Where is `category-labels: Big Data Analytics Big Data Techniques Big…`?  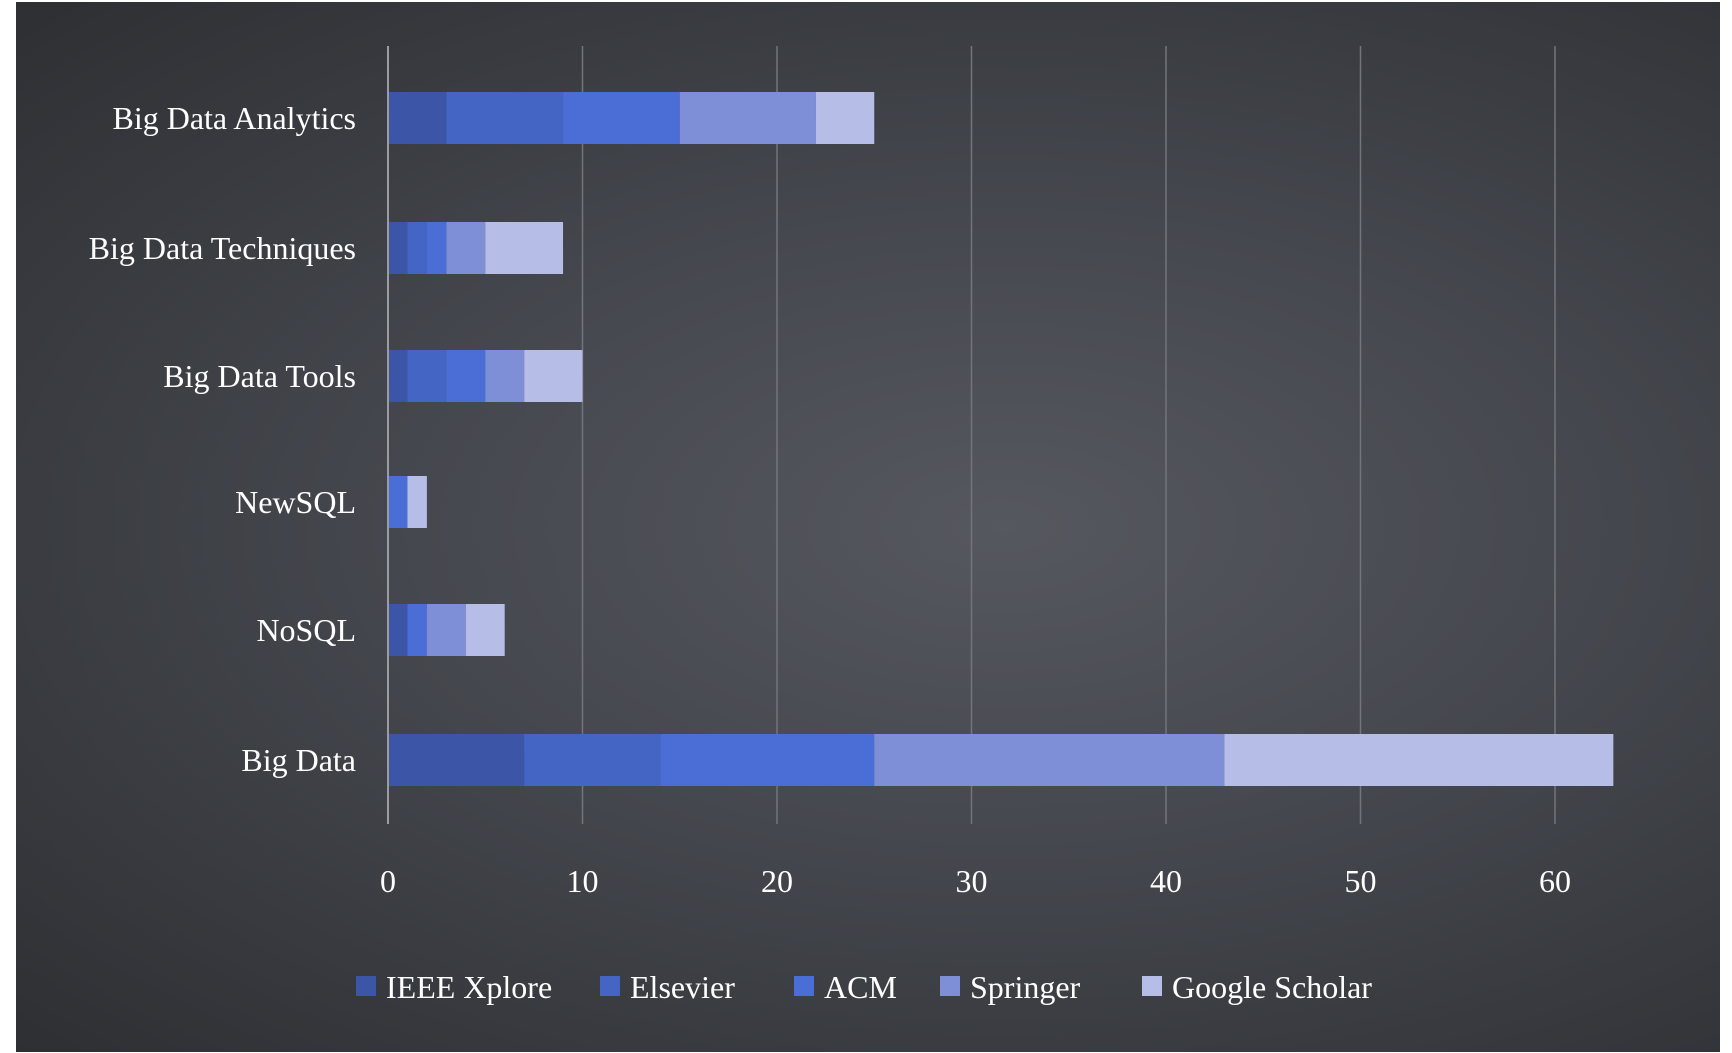 category-labels: Big Data Analytics Big Data Techniques Big… is located at coordinates (222, 439).